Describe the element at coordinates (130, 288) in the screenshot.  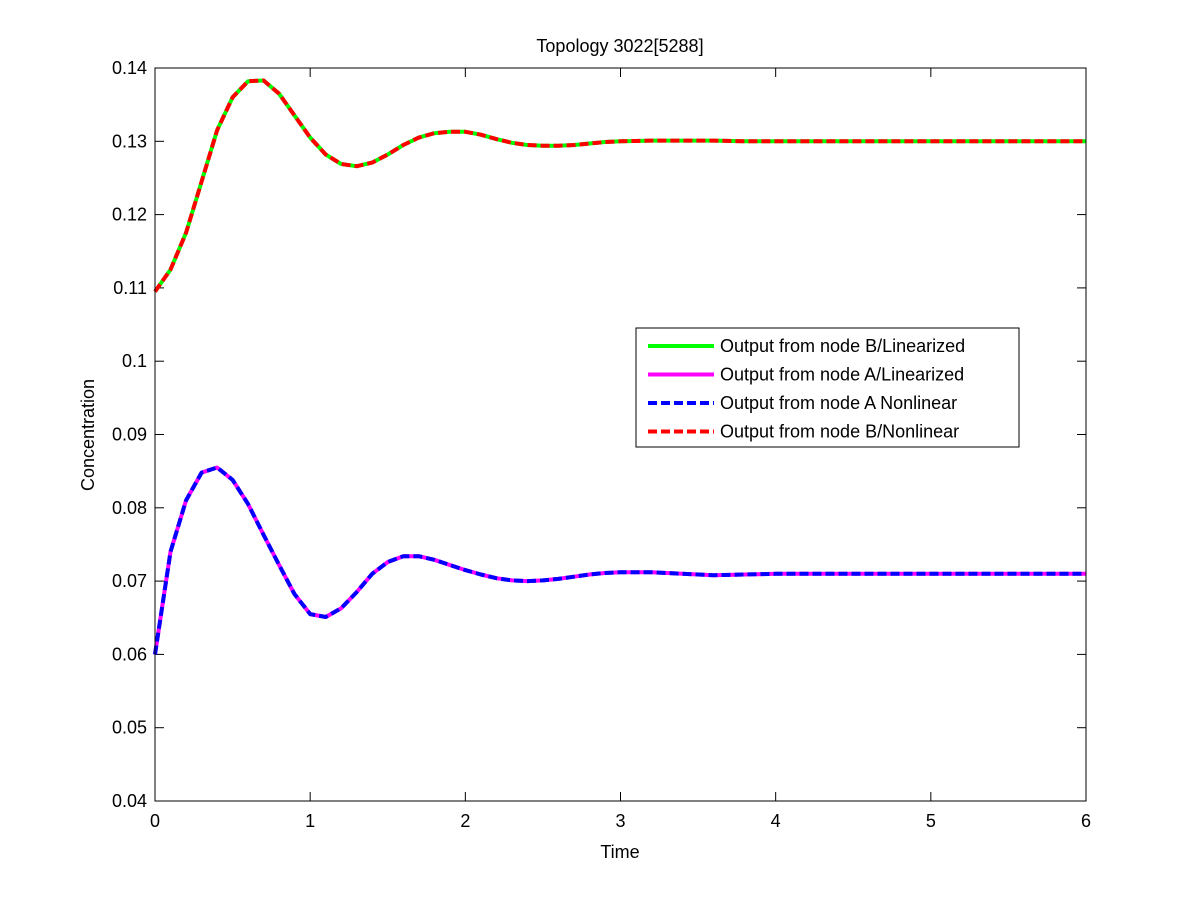
I see `y-tick-label: 0.11` at that location.